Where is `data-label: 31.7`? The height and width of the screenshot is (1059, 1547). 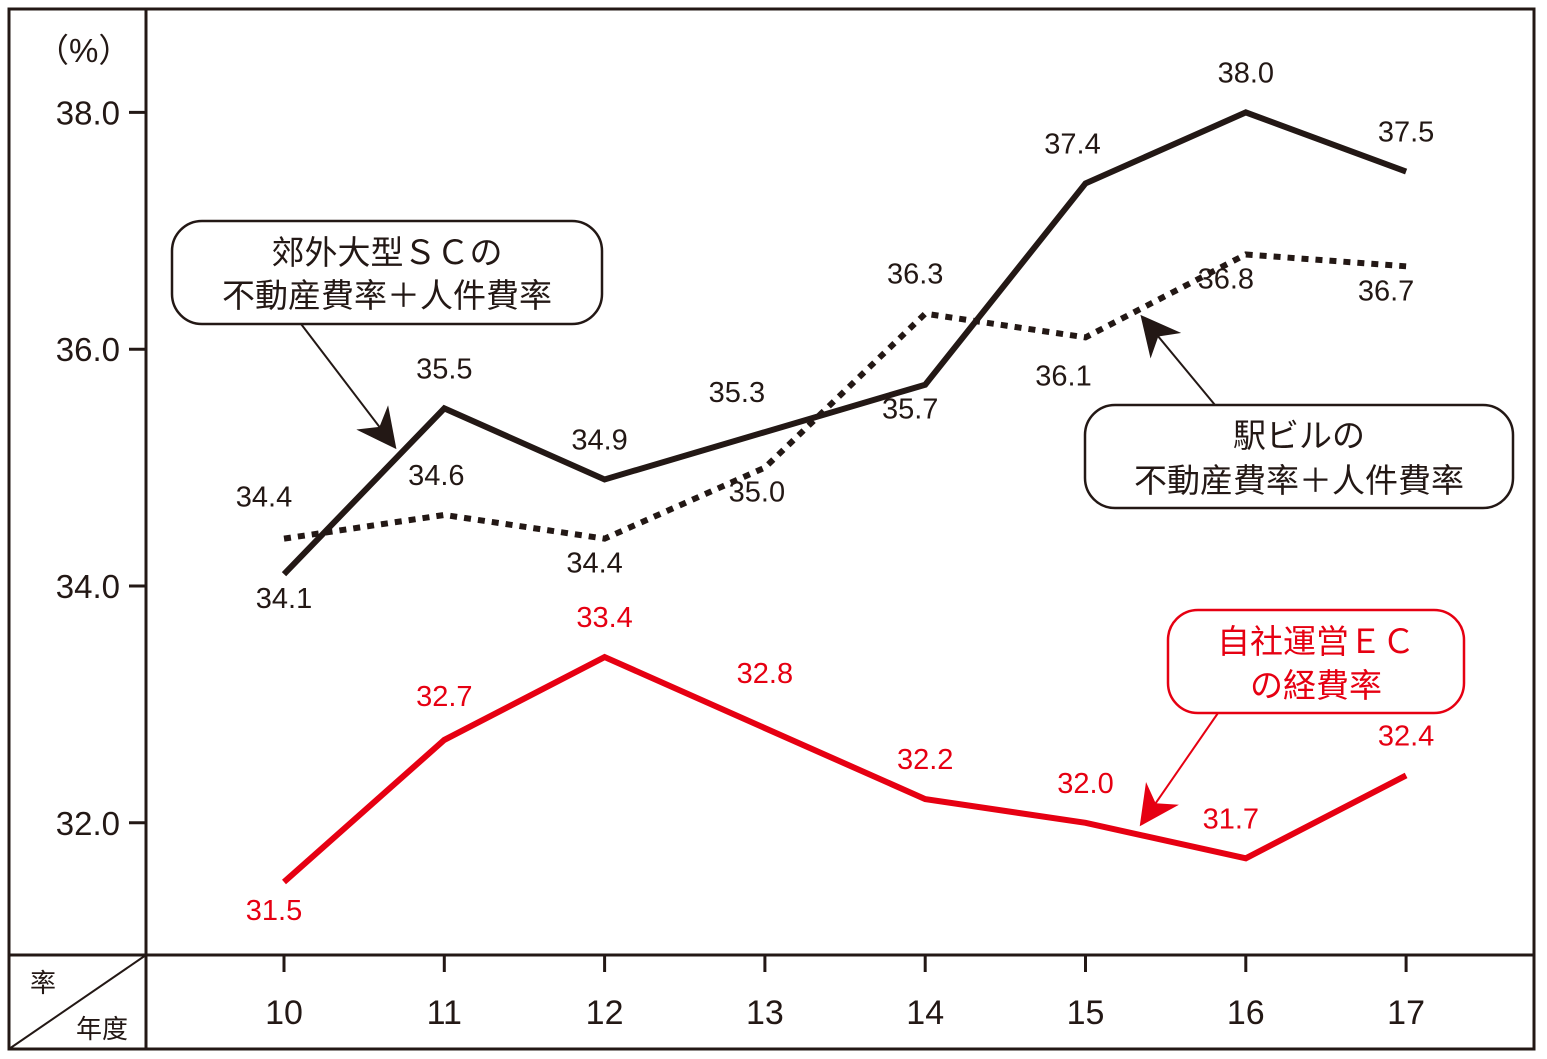 data-label: 31.7 is located at coordinates (1231, 819).